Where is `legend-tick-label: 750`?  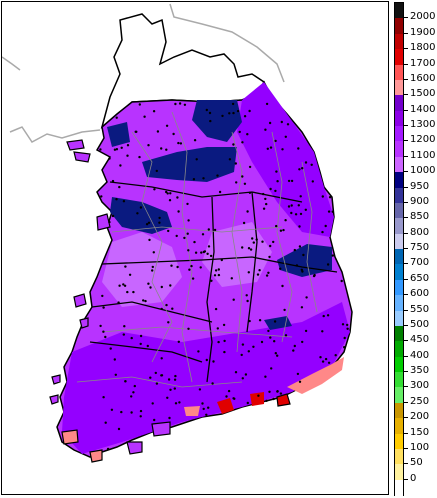
legend-tick-label: 750 is located at coordinates (420, 247).